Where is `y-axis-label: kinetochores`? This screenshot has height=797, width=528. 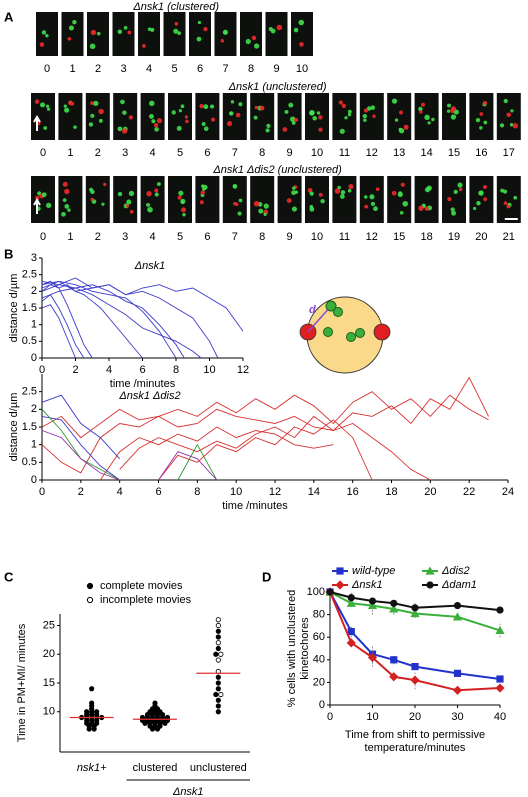
y-axis-label: kinetochores is located at coordinates (305, 648).